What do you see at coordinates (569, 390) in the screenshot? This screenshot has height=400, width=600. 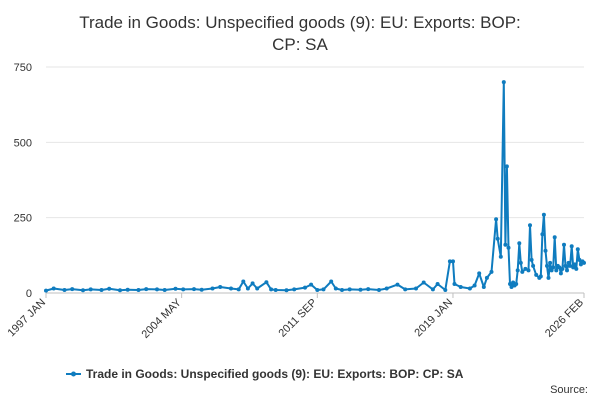 I see `source-label: Source:` at bounding box center [569, 390].